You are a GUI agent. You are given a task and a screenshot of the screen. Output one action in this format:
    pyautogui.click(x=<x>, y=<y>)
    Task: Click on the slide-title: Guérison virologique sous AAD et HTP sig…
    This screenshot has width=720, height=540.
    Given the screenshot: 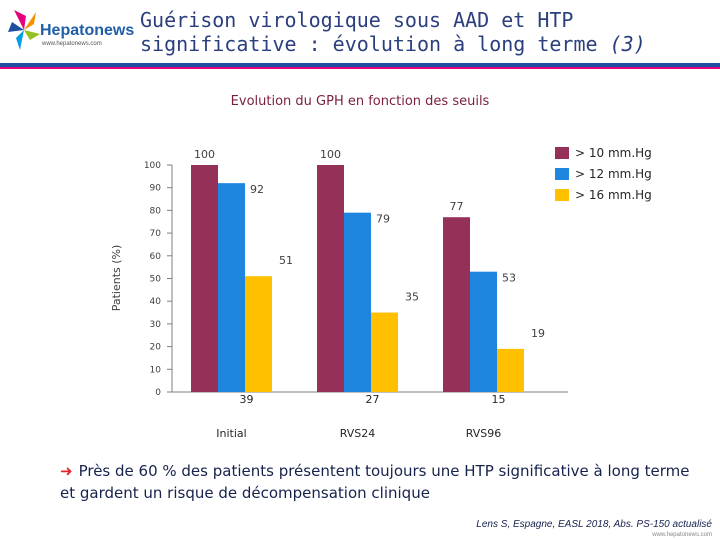 What is the action you would take?
    pyautogui.click(x=420, y=32)
    